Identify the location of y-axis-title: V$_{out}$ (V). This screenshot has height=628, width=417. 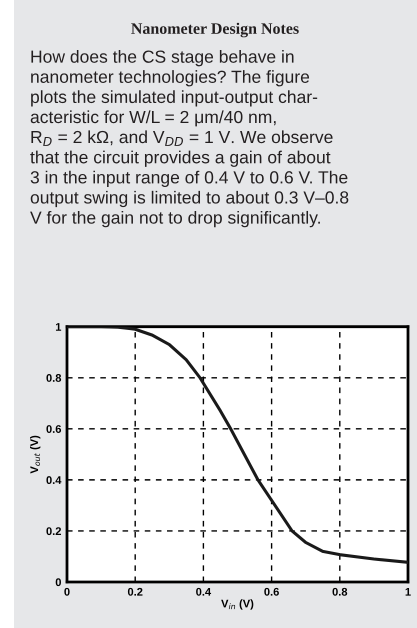
(35, 455).